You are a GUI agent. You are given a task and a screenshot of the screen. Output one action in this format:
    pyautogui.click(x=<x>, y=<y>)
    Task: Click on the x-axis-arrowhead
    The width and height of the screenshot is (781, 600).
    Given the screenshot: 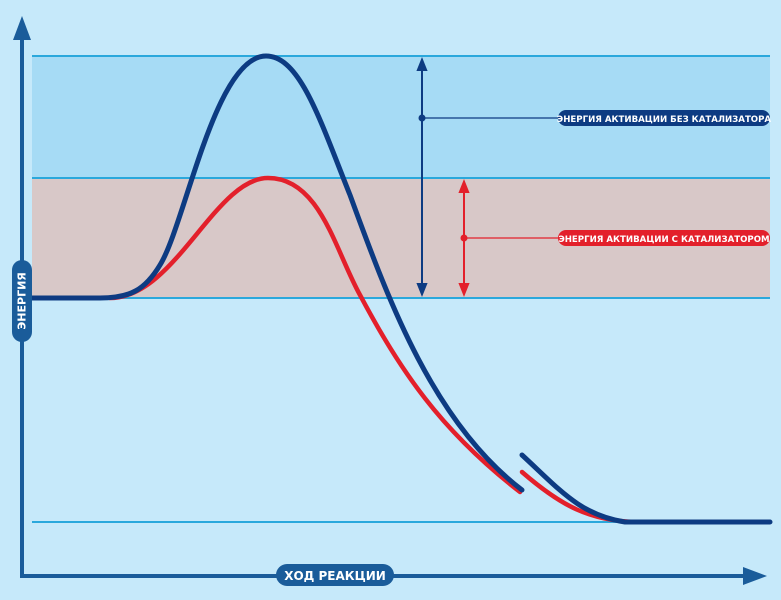 What is the action you would take?
    pyautogui.click(x=755, y=576)
    